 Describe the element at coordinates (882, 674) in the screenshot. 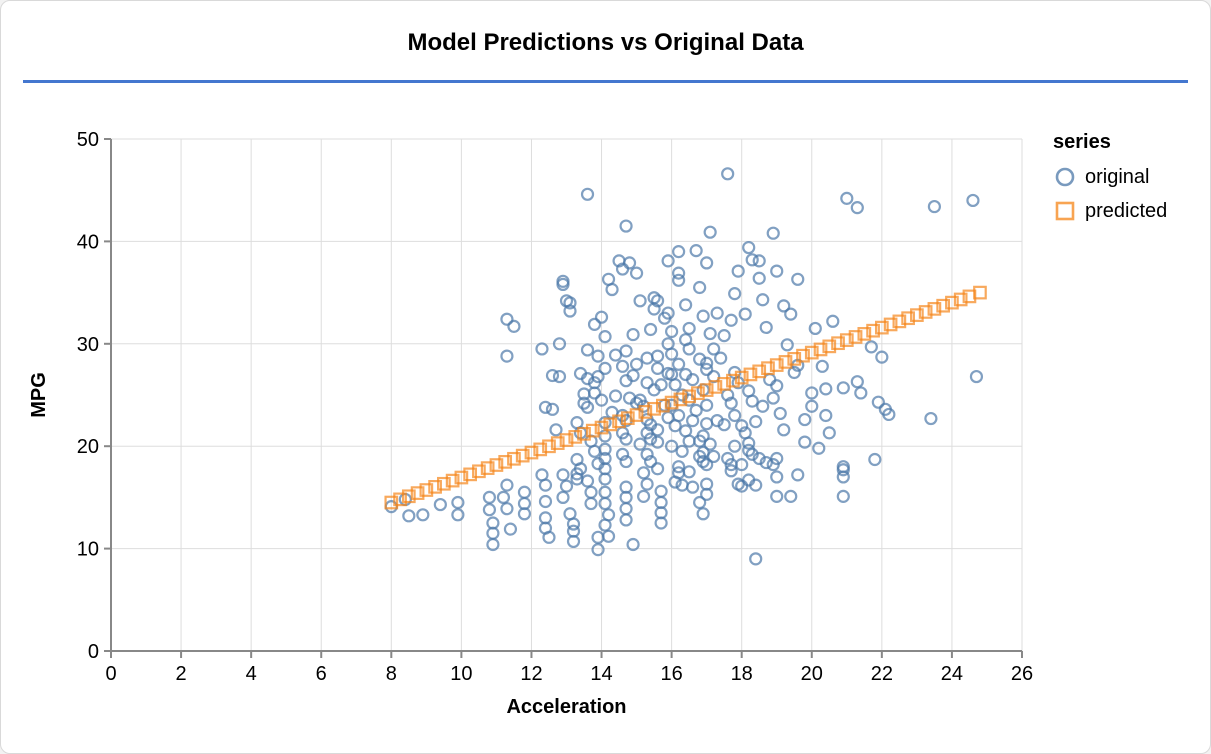

I see `x-tick-label: 22` at that location.